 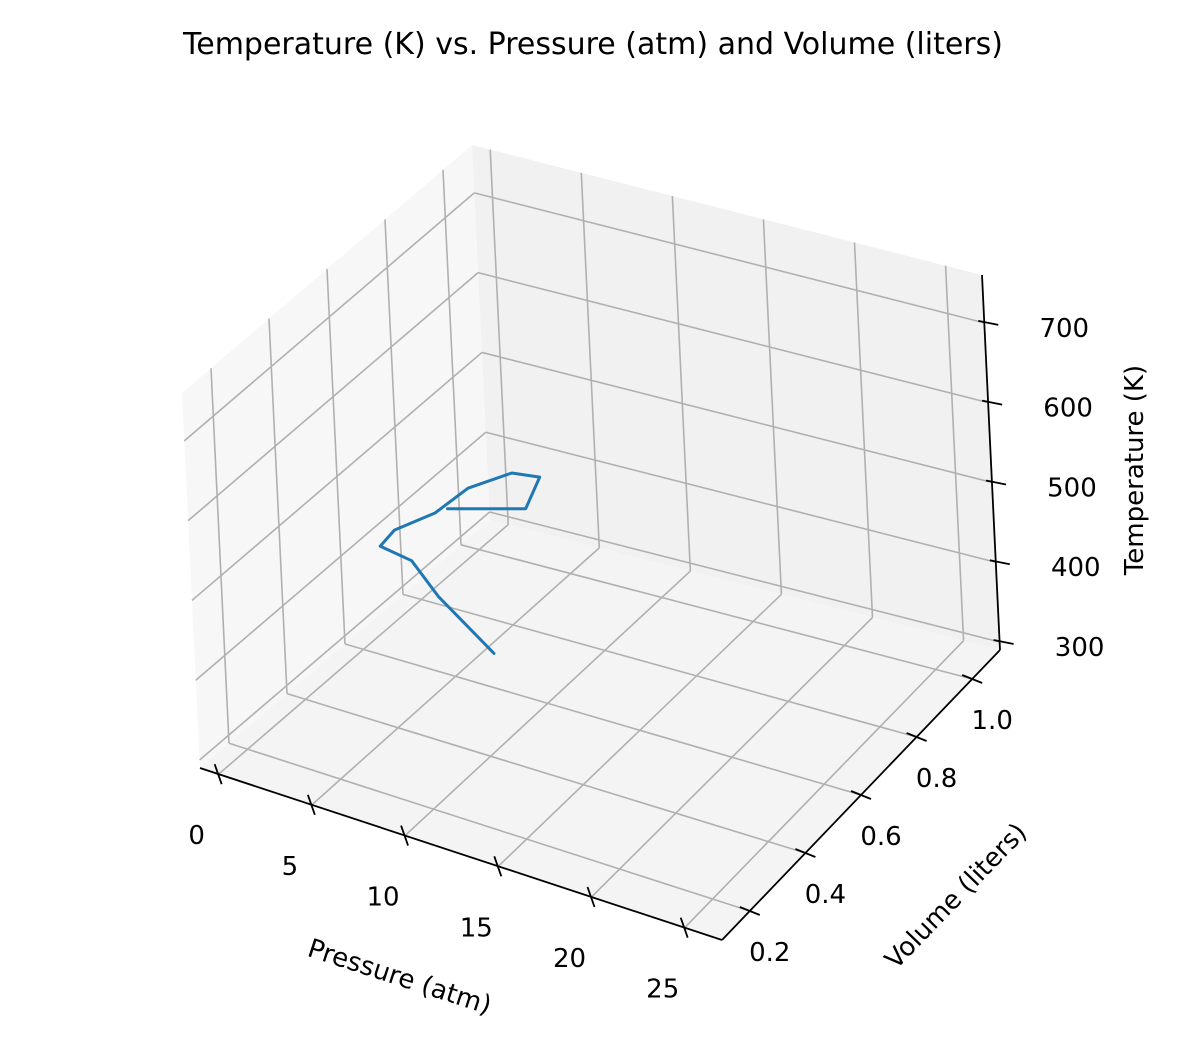 What do you see at coordinates (1080, 648) in the screenshot?
I see `z-tick-label: 300` at bounding box center [1080, 648].